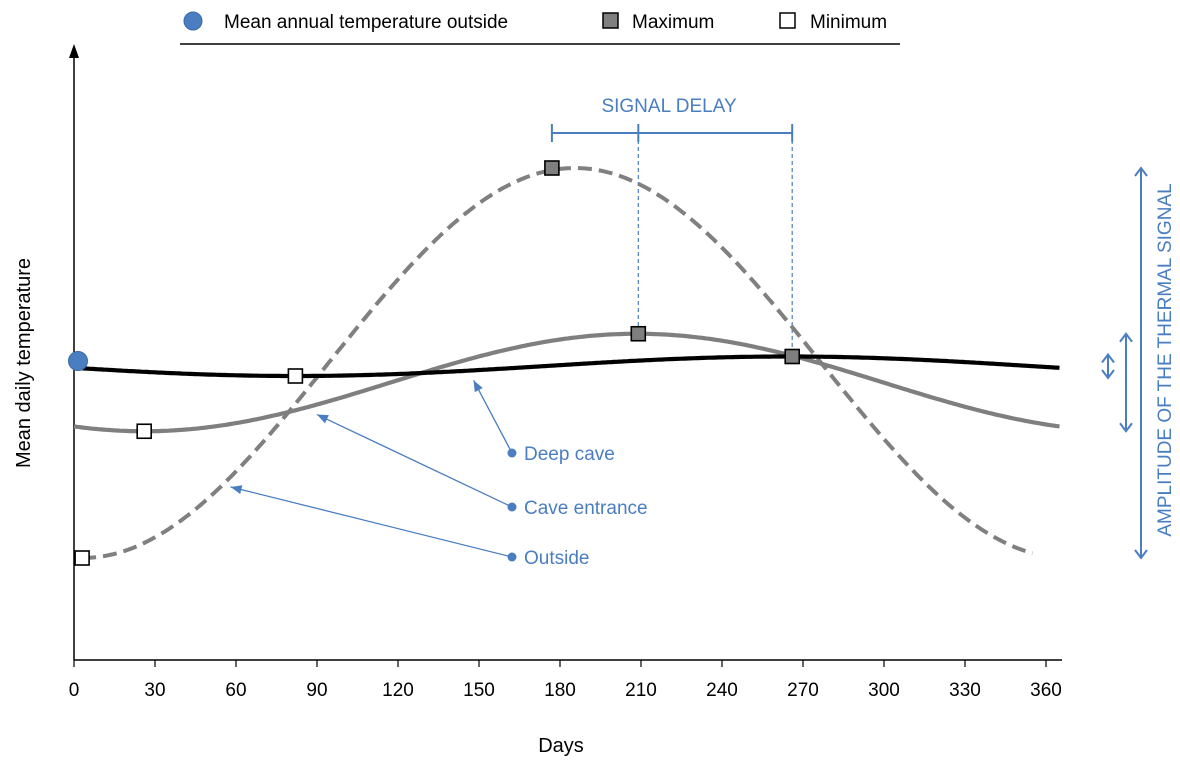 This screenshot has width=1180, height=760. Describe the element at coordinates (1108, 374) in the screenshot. I see `amplitude-arrow-deep-cave-head-down-icon` at that location.